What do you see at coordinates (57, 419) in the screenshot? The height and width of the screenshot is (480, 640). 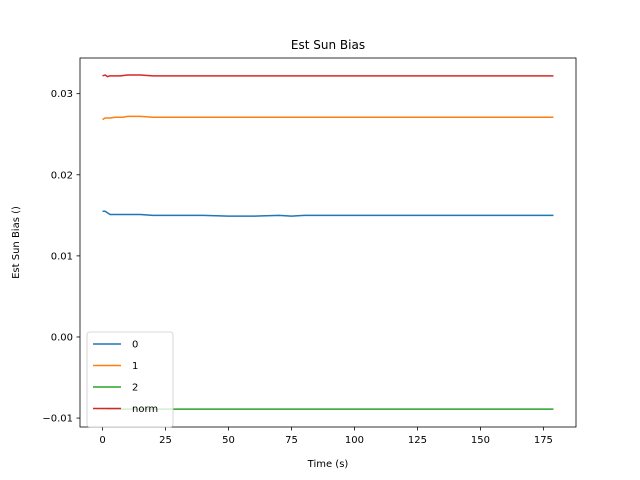 I see `y-tick-label: −0.01` at bounding box center [57, 419].